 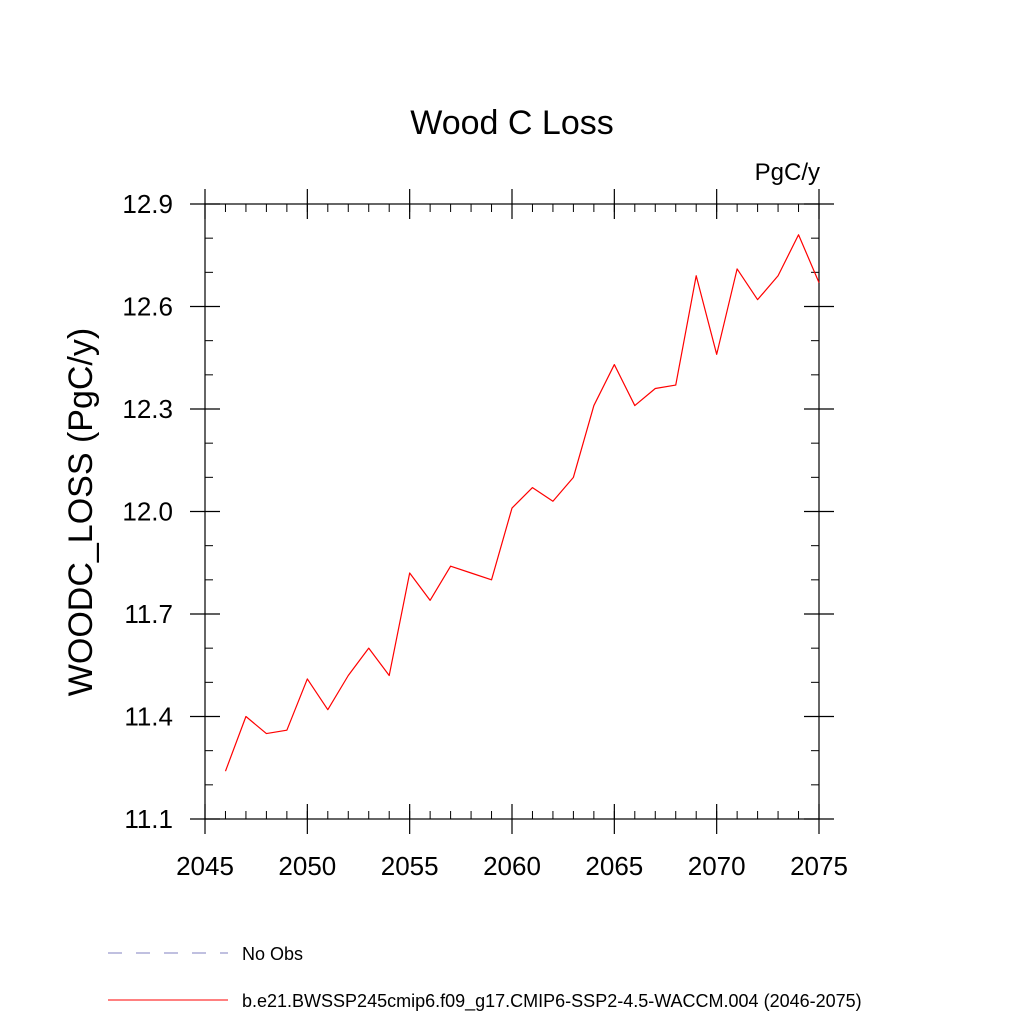 I want to click on x-tick-label: 2070, so click(x=717, y=866).